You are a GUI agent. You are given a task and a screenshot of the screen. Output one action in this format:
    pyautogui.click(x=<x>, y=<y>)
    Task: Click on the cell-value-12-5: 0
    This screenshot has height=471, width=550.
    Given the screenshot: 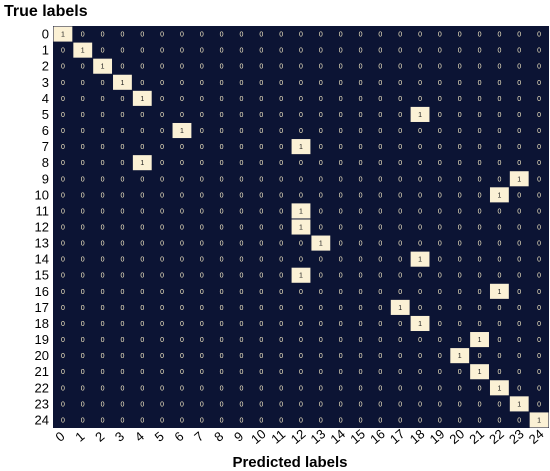 What is the action you would take?
    pyautogui.click(x=162, y=228)
    